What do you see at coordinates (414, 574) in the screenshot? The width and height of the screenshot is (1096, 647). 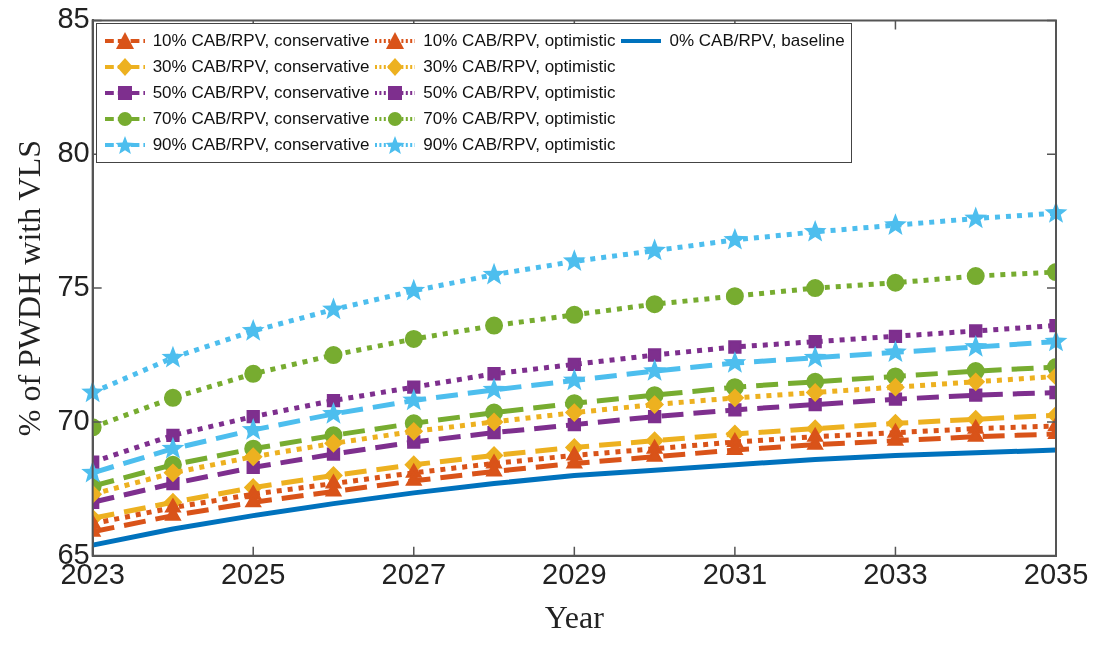 I see `x-tick-label: 2027` at bounding box center [414, 574].